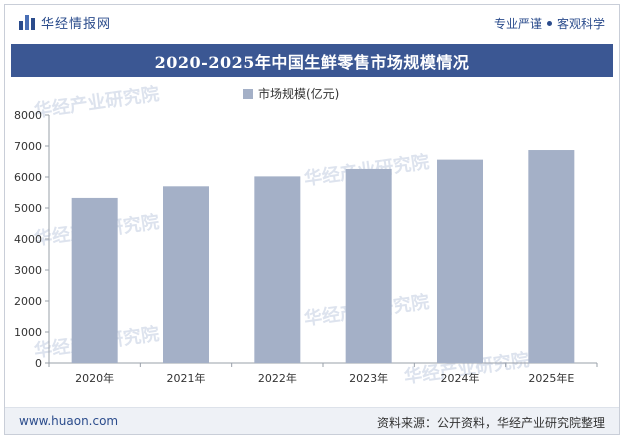 This screenshot has height=439, width=624. Describe the element at coordinates (312, 420) in the screenshot. I see `footer-bar: www.huaon.com 资料来源：公开资料，华经产业研究院整理` at that location.